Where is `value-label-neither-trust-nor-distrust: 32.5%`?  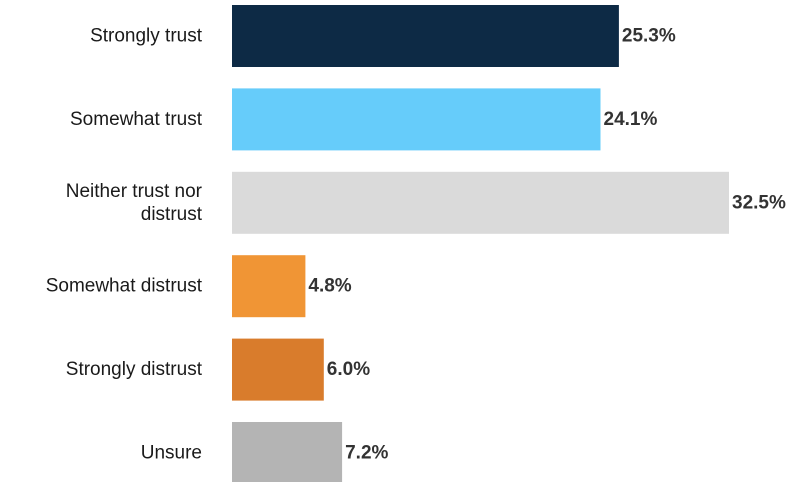
value-label-neither-trust-nor-distrust: 32.5% is located at coordinates (759, 202).